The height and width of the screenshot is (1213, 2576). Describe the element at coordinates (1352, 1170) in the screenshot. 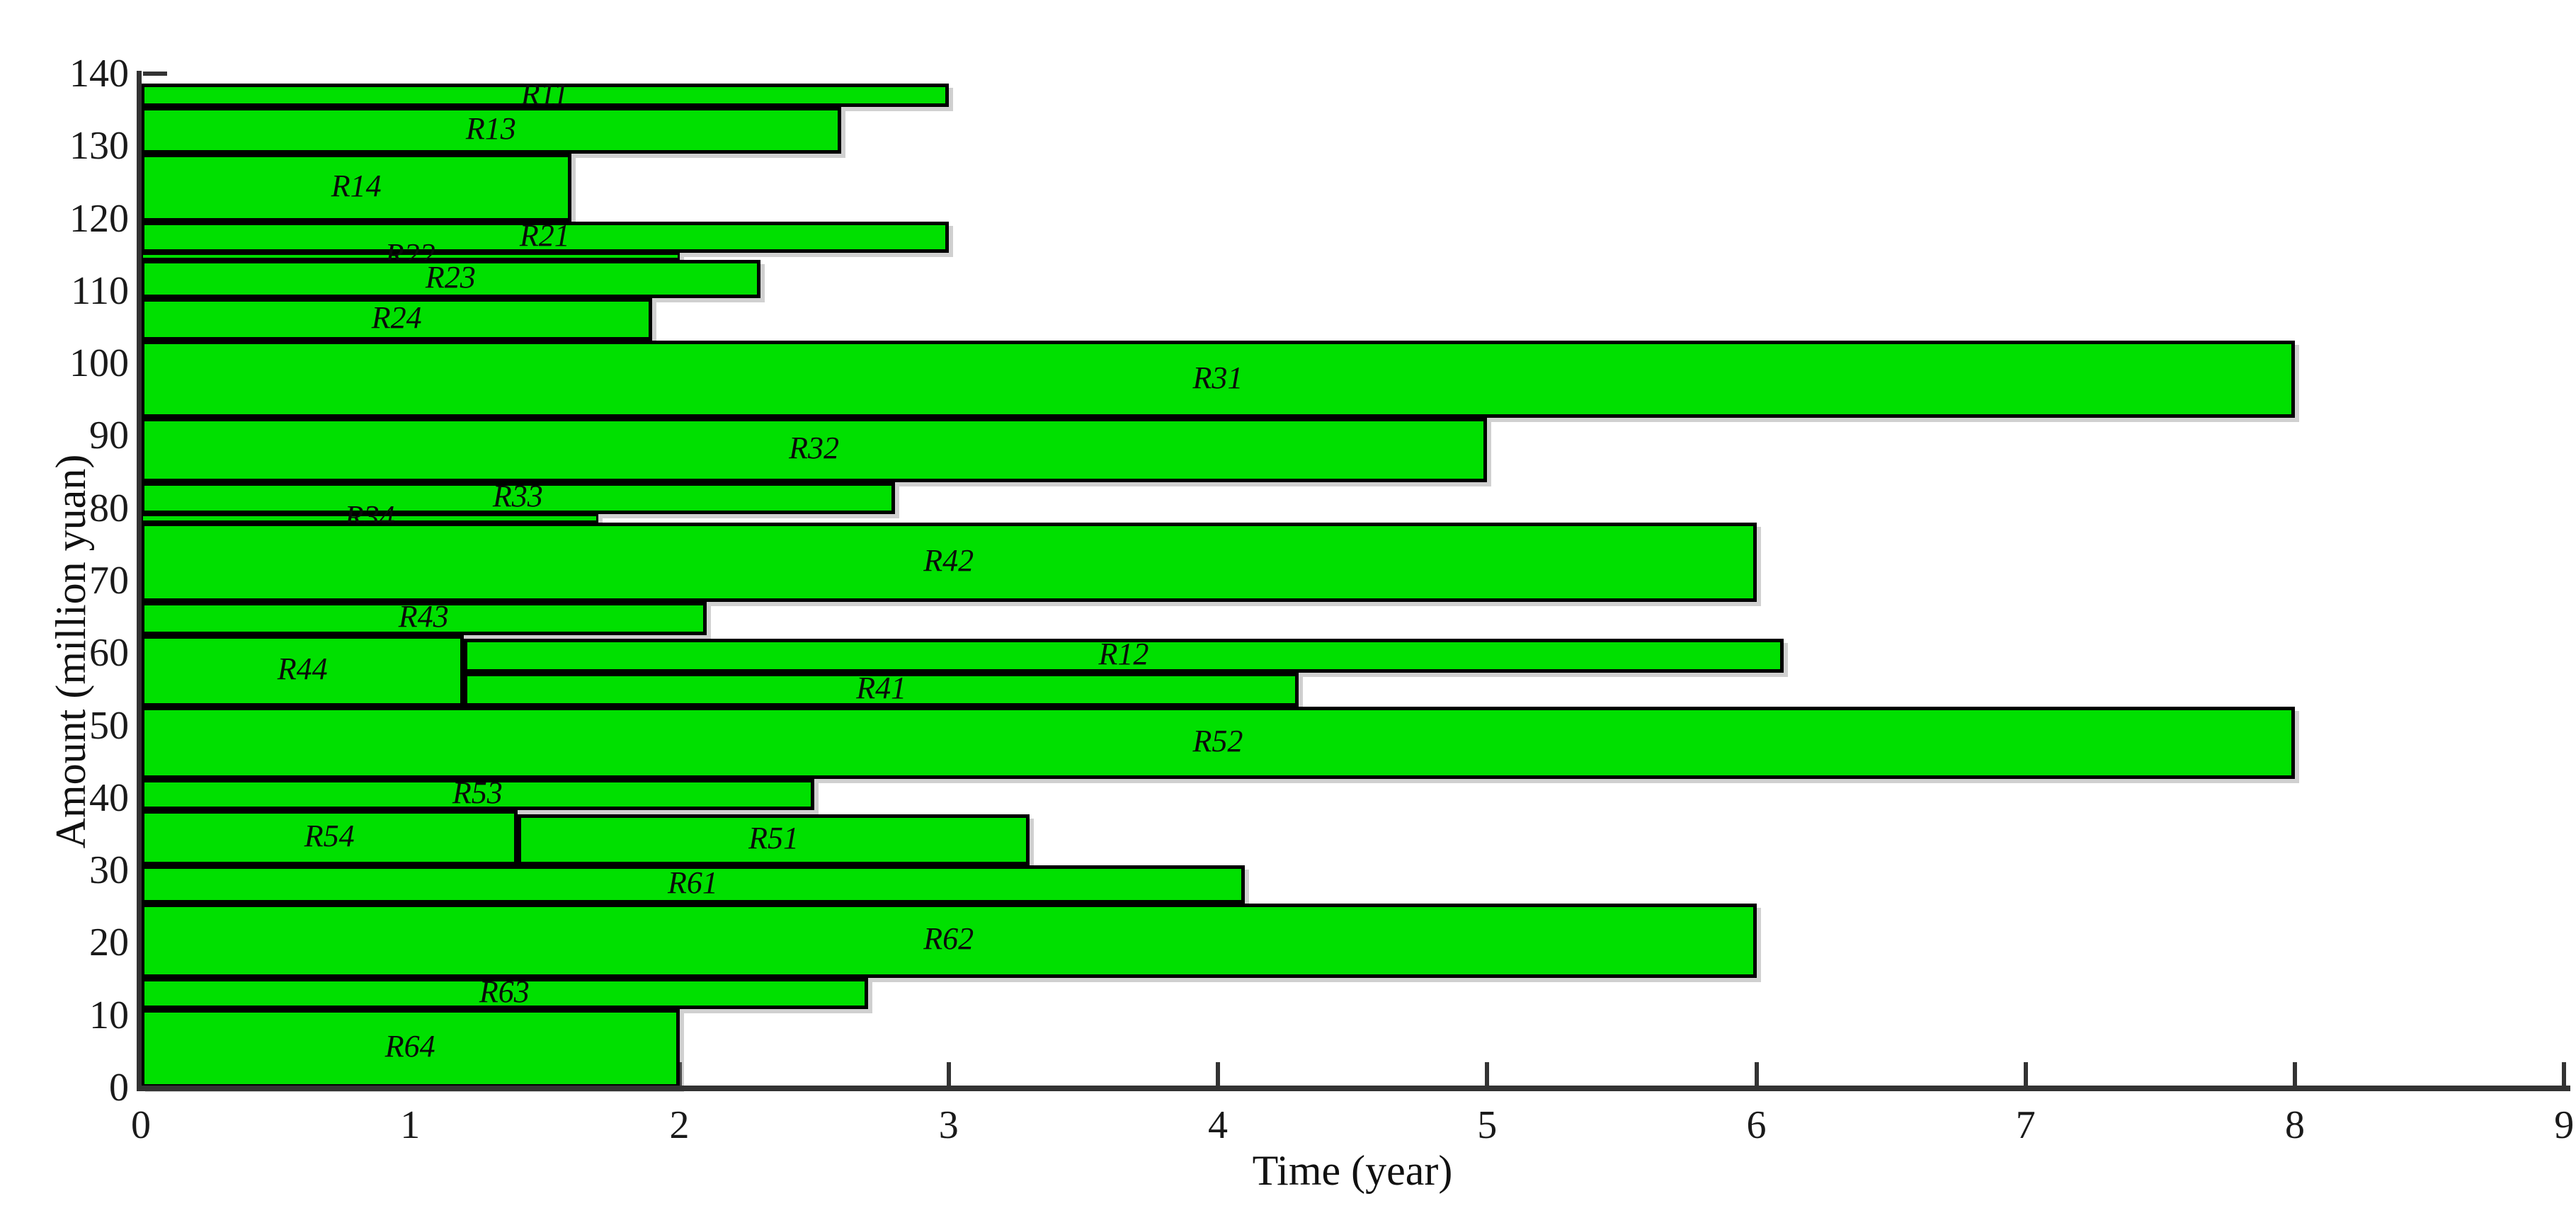

I see `x-axis-title: Time (year)` at that location.